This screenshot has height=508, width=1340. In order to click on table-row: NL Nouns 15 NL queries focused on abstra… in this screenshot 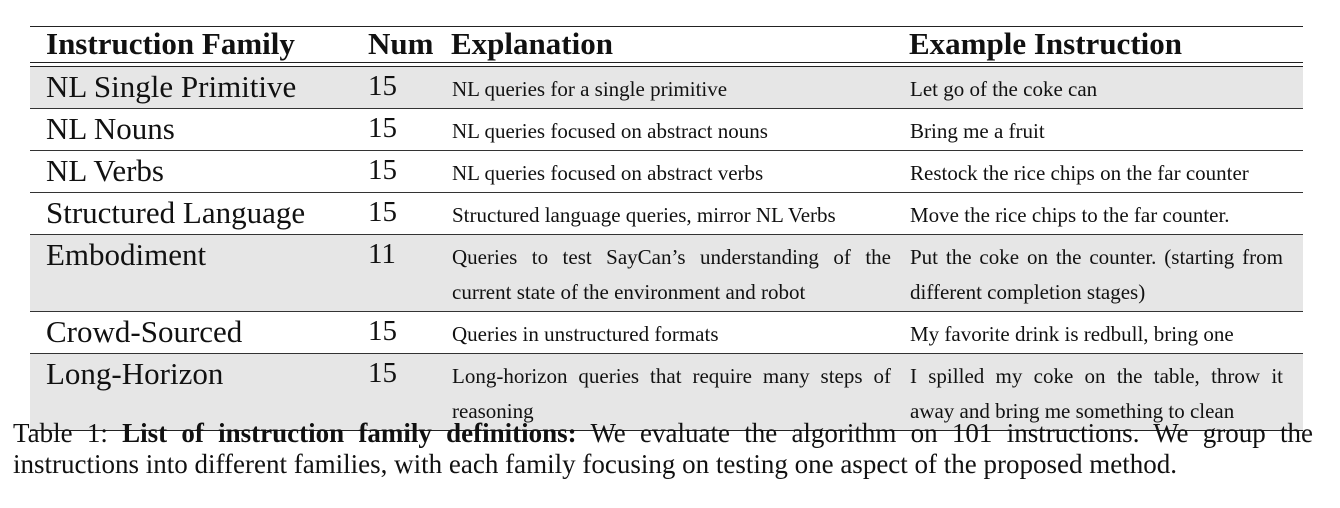, I will do `click(666, 129)`.